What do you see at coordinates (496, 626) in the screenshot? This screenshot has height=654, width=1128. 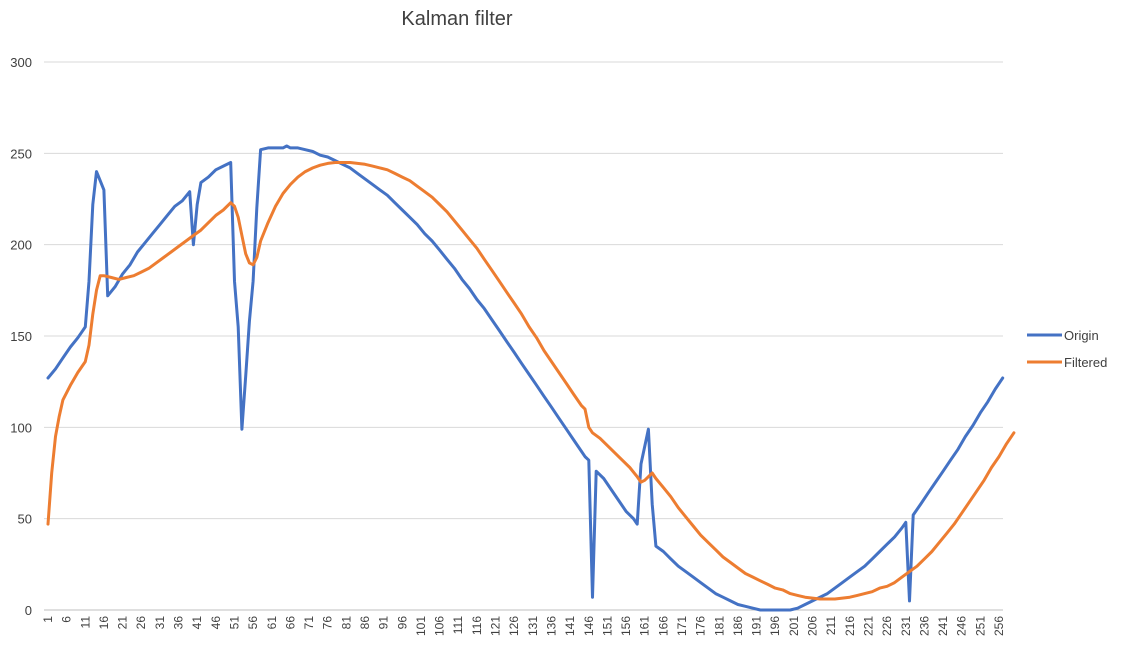 I see `x-tick-label: 121` at bounding box center [496, 626].